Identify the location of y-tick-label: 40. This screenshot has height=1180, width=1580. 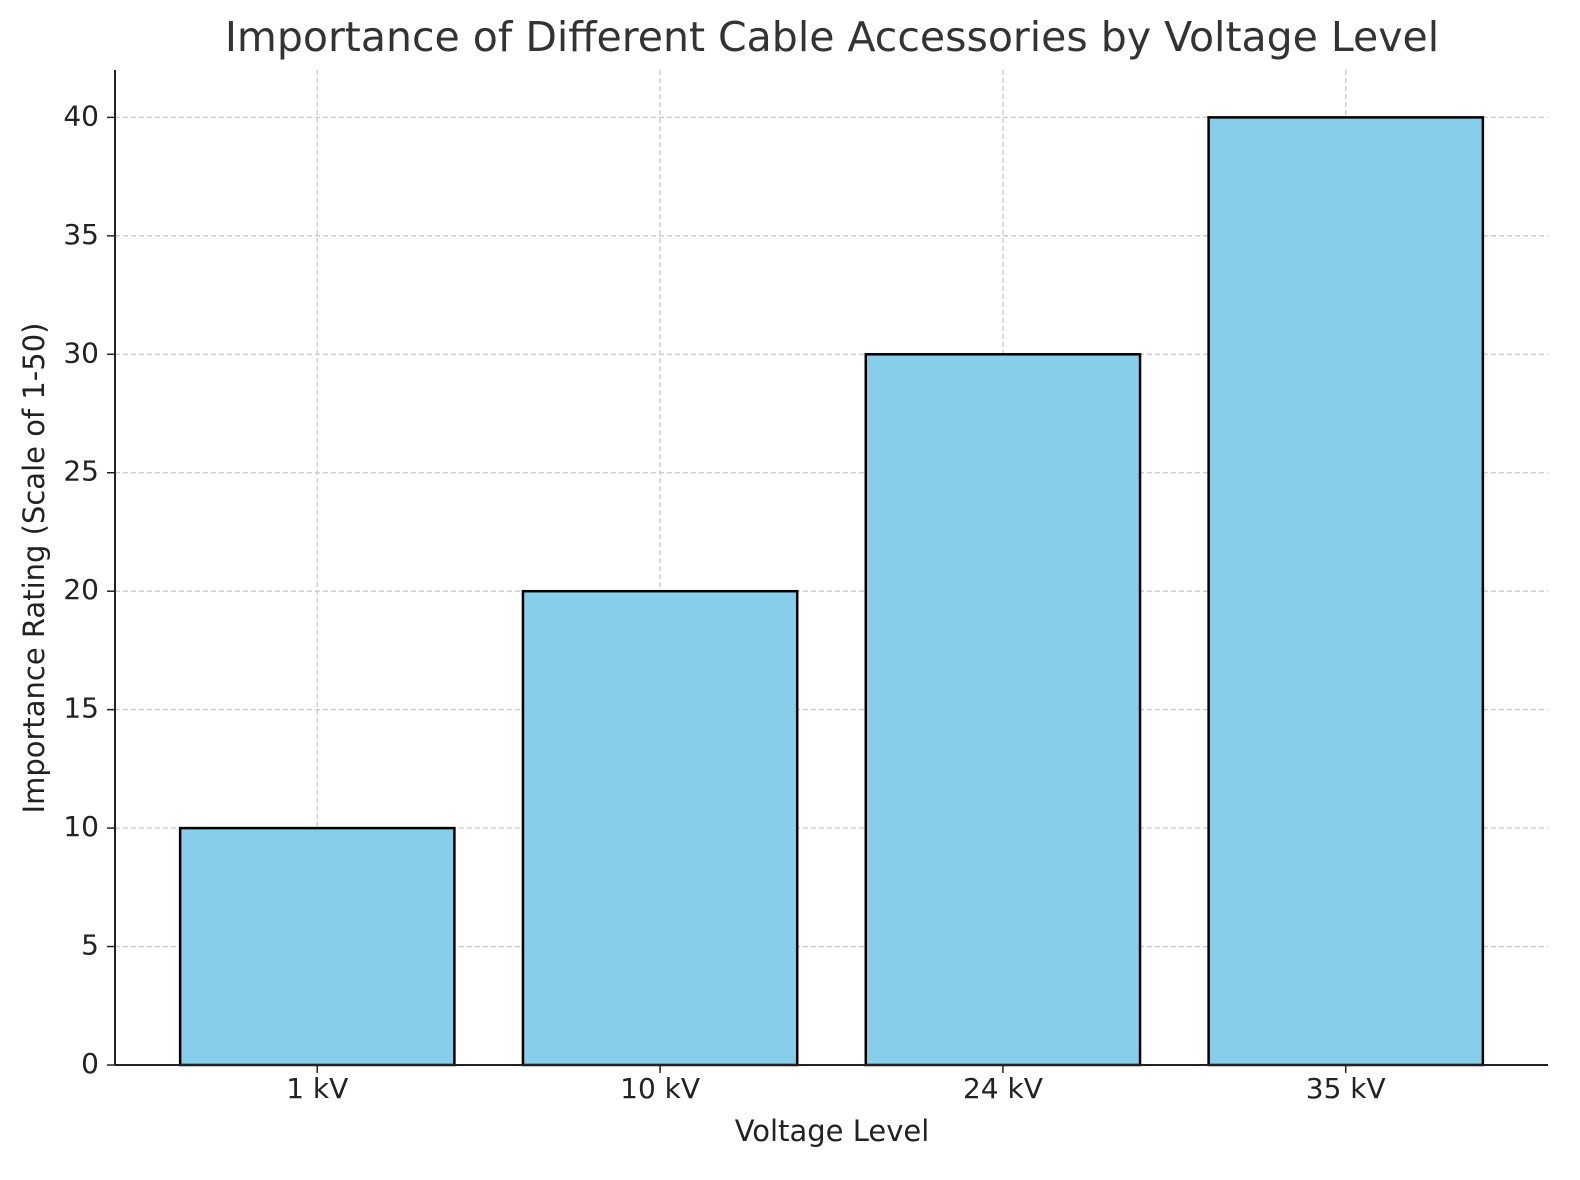
(81, 115).